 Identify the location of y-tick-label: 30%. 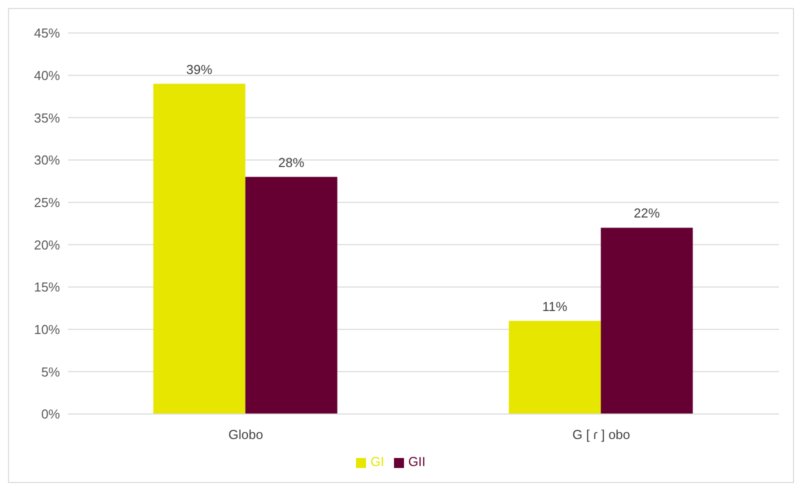
(47, 160).